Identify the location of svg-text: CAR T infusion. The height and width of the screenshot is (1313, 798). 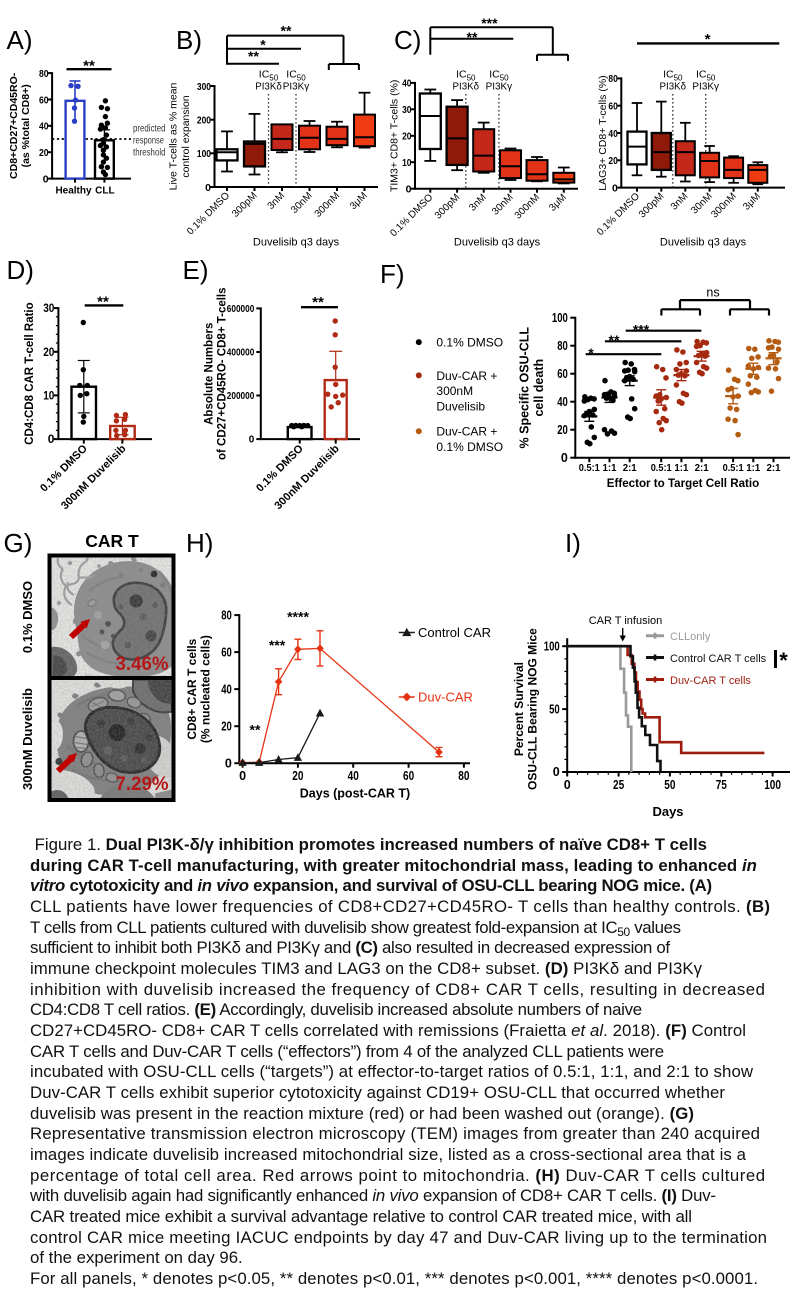
(626, 621).